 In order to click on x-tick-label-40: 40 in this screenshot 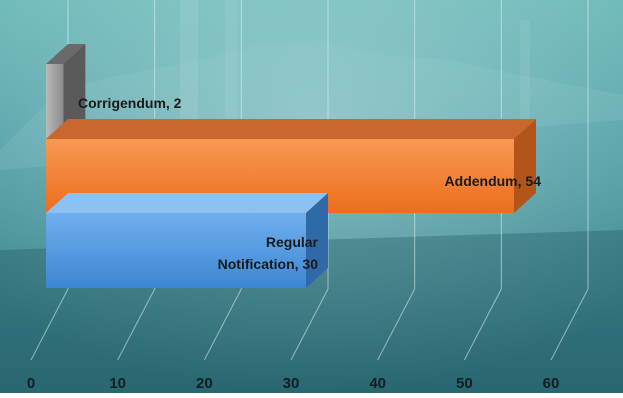, I will do `click(377, 383)`.